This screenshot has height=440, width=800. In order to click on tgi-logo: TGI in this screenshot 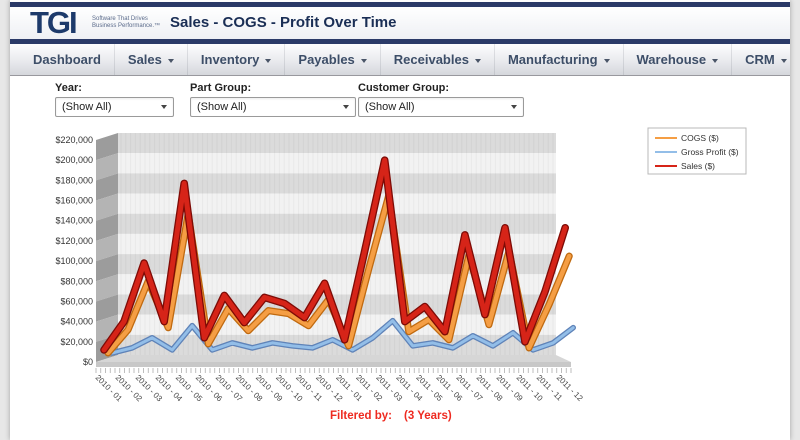, I will do `click(54, 22)`.